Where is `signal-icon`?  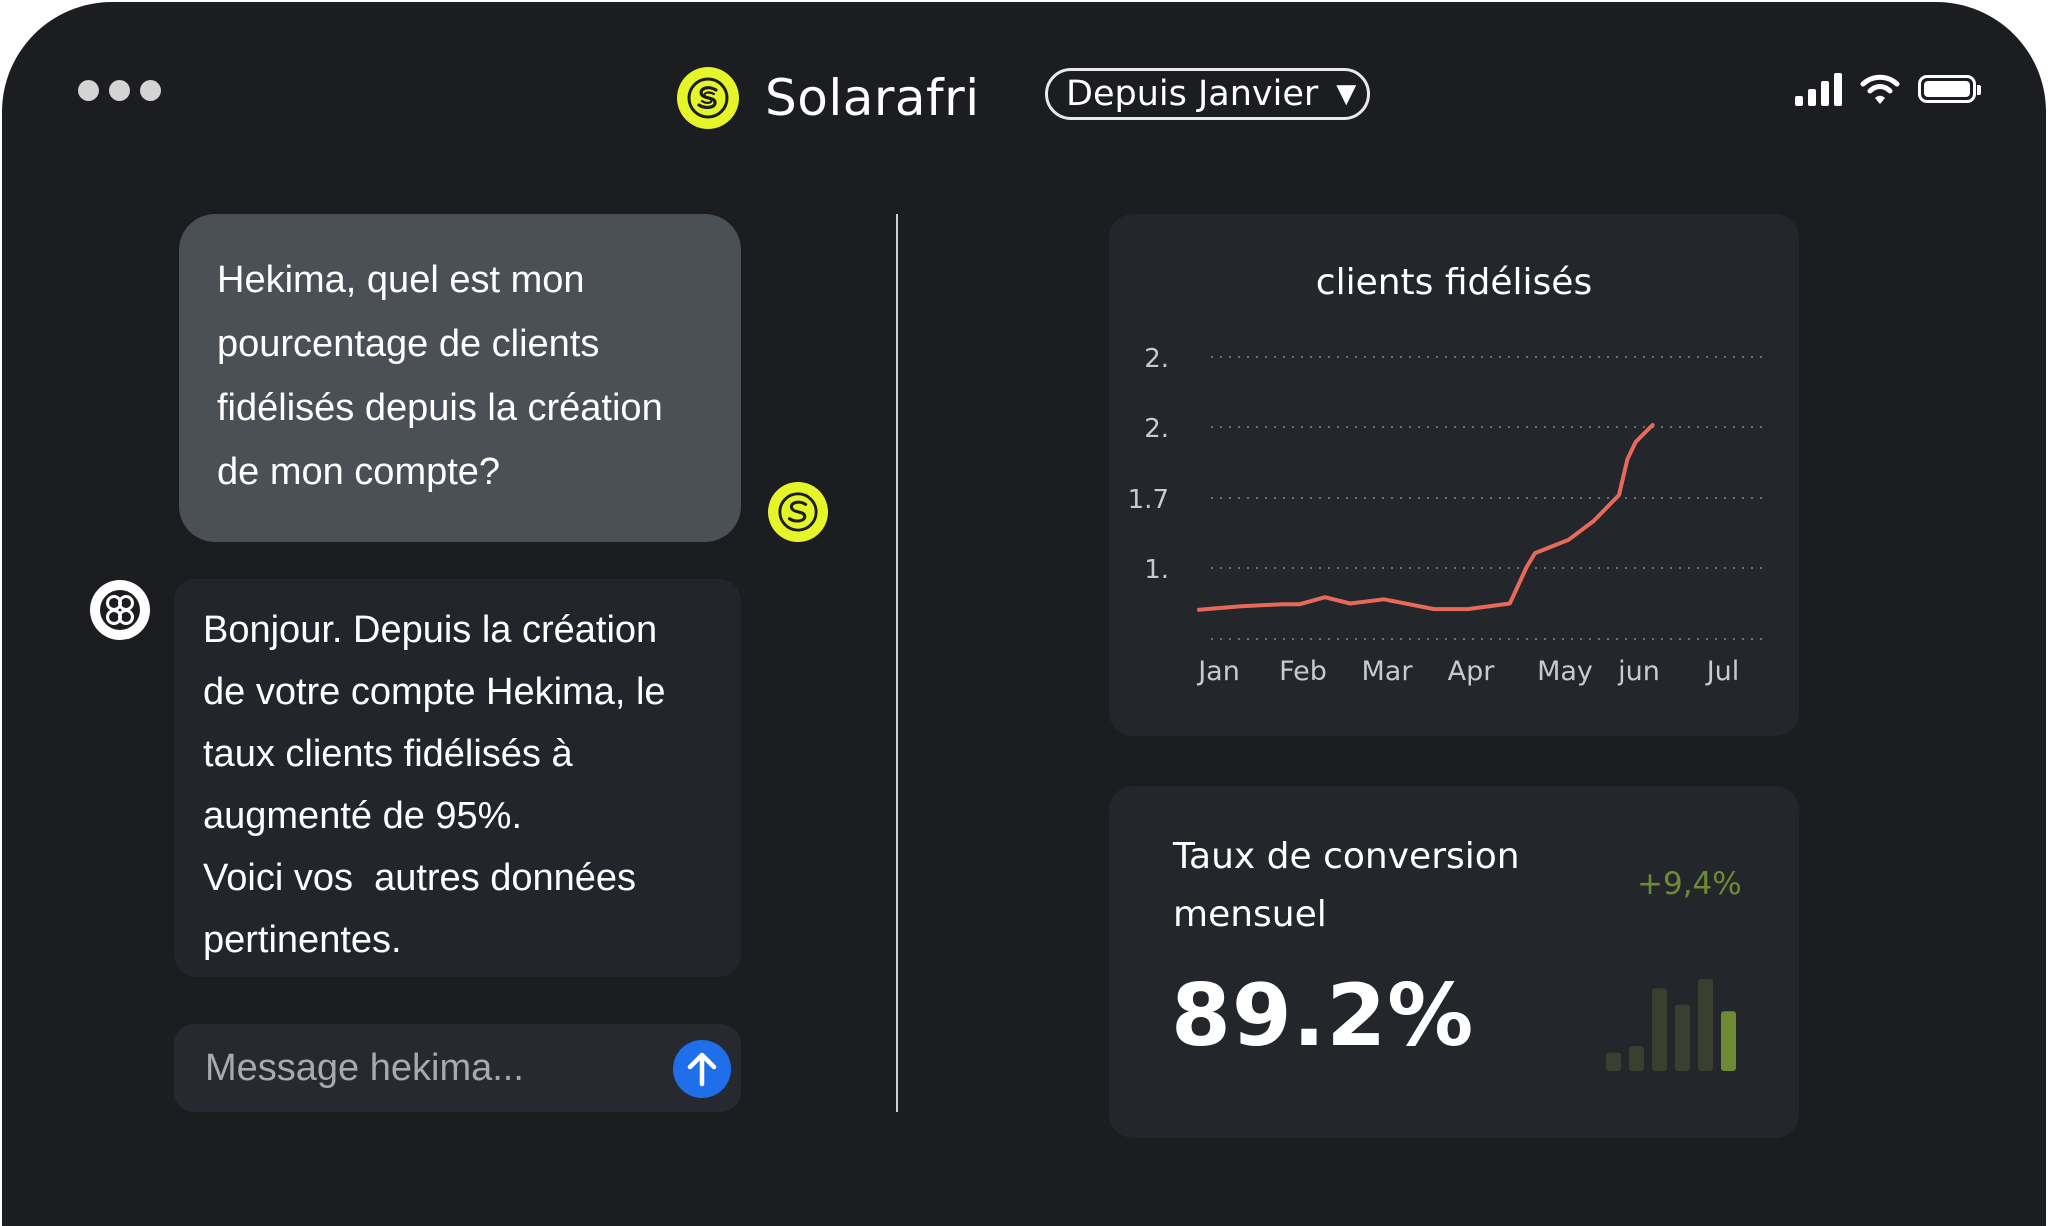 signal-icon is located at coordinates (1818, 89).